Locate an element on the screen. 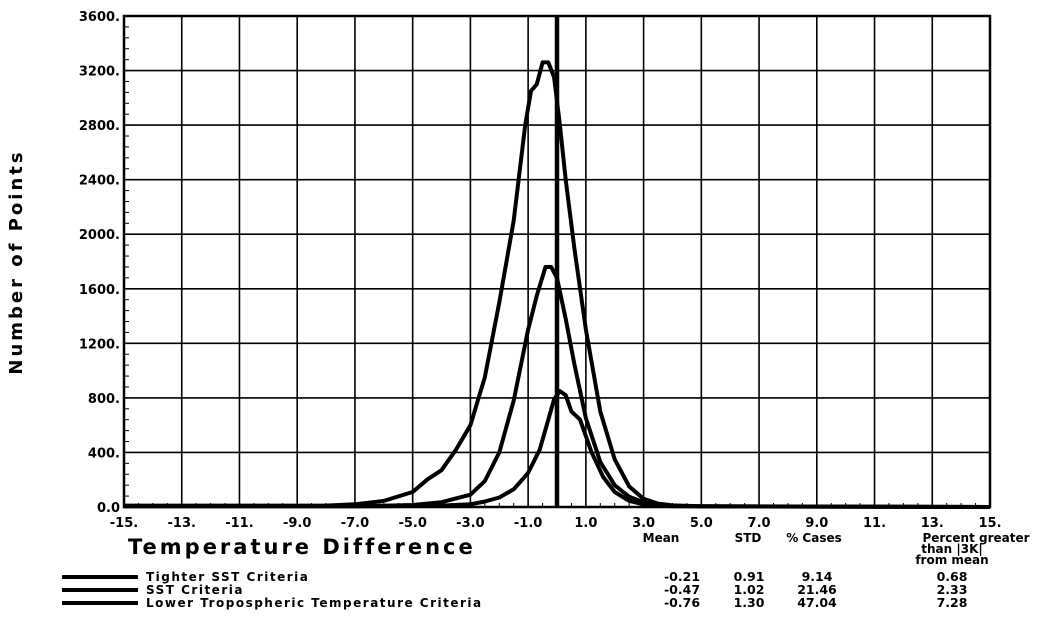 This screenshot has height=623, width=1064. y-axis-title: Number of Points is located at coordinates (16, 261).